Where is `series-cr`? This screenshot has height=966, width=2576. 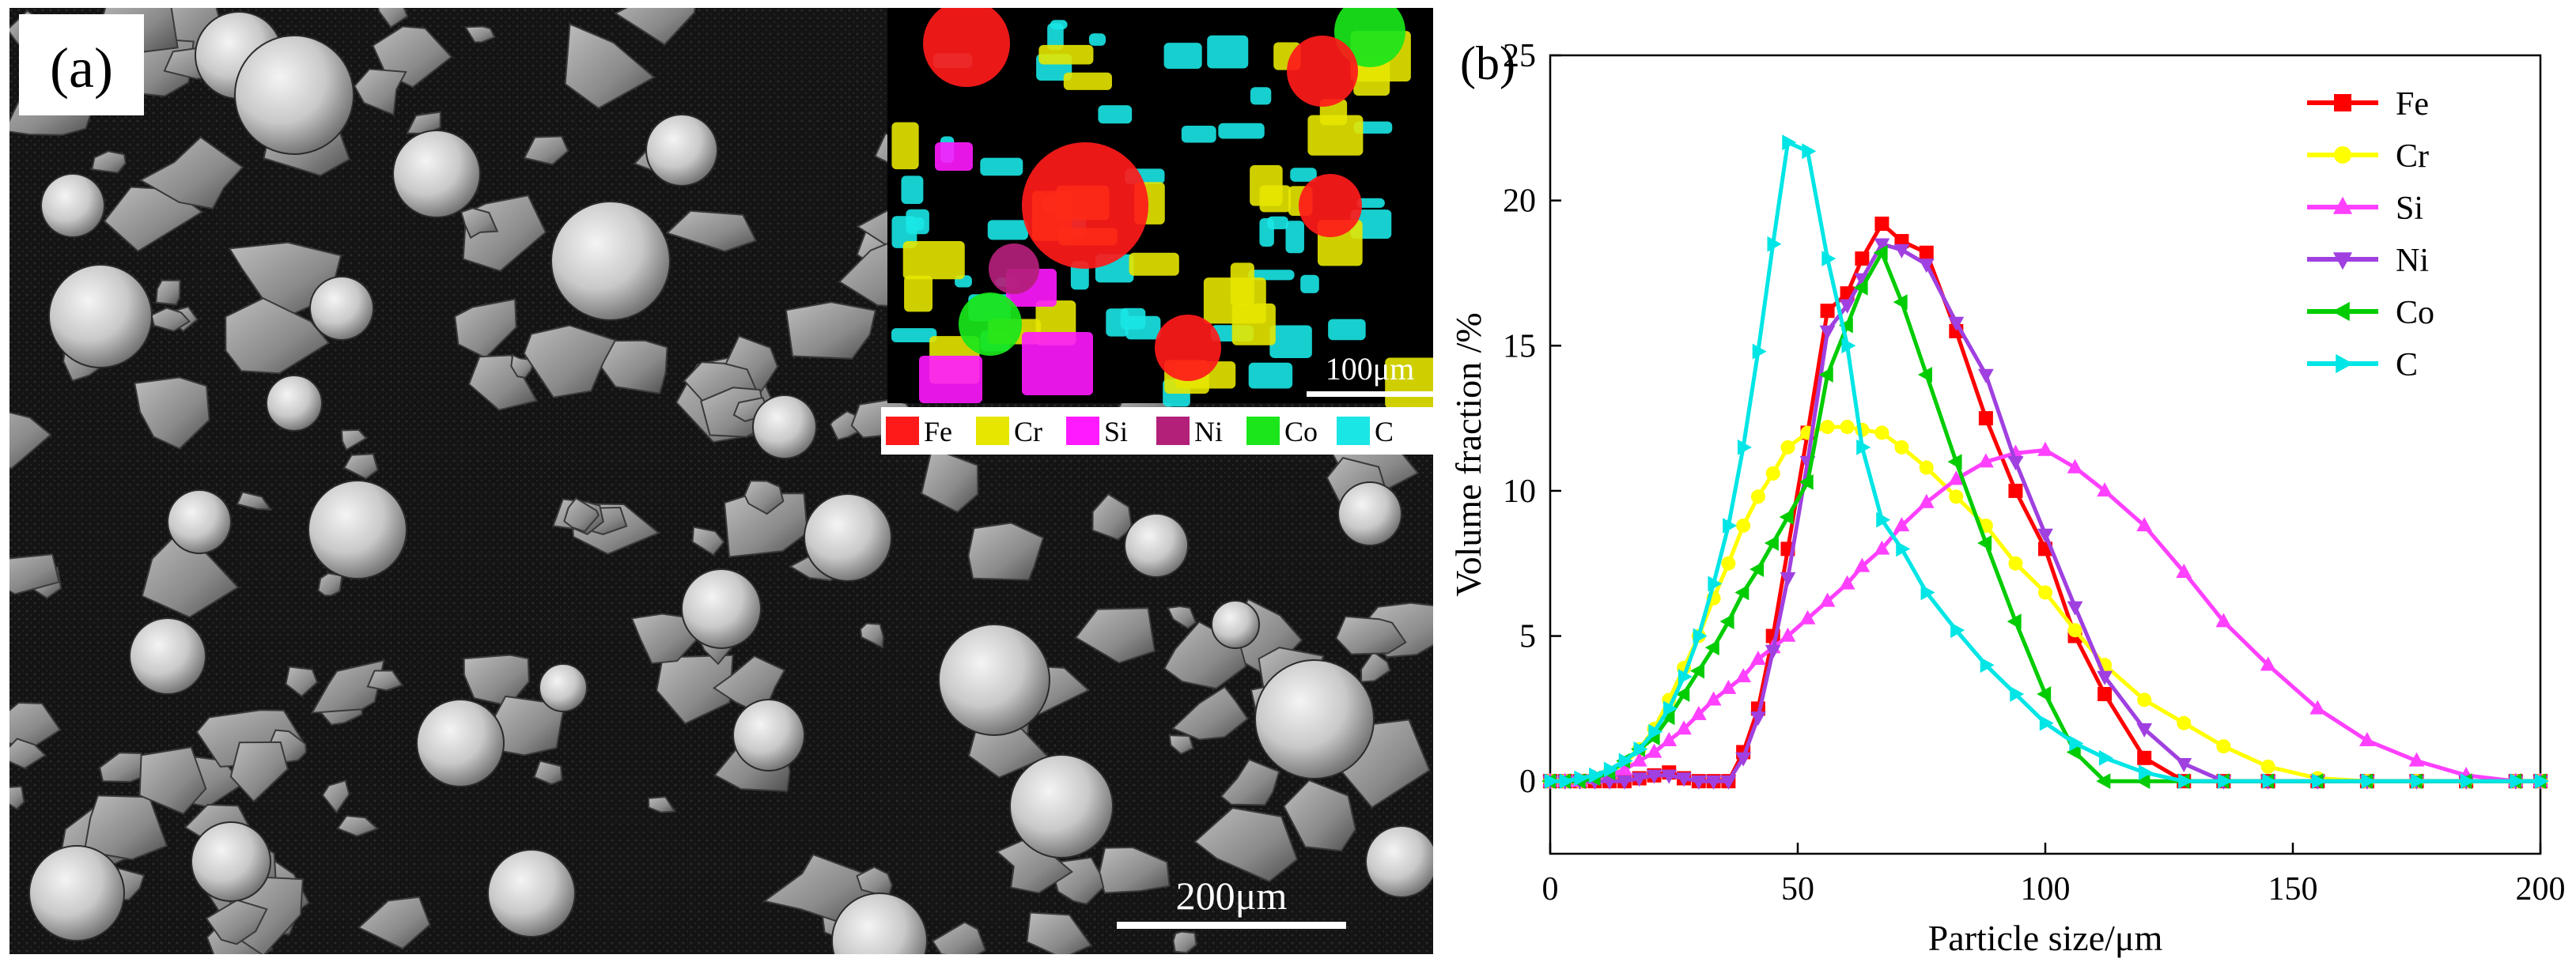 series-cr is located at coordinates (2046, 604).